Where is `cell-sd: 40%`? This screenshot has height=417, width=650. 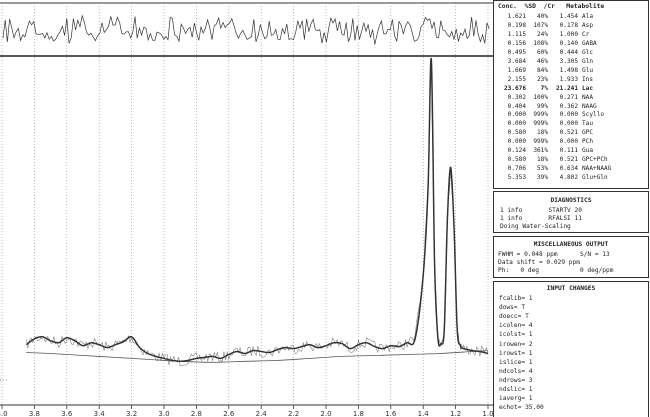
cell-sd: 40% is located at coordinates (542, 16).